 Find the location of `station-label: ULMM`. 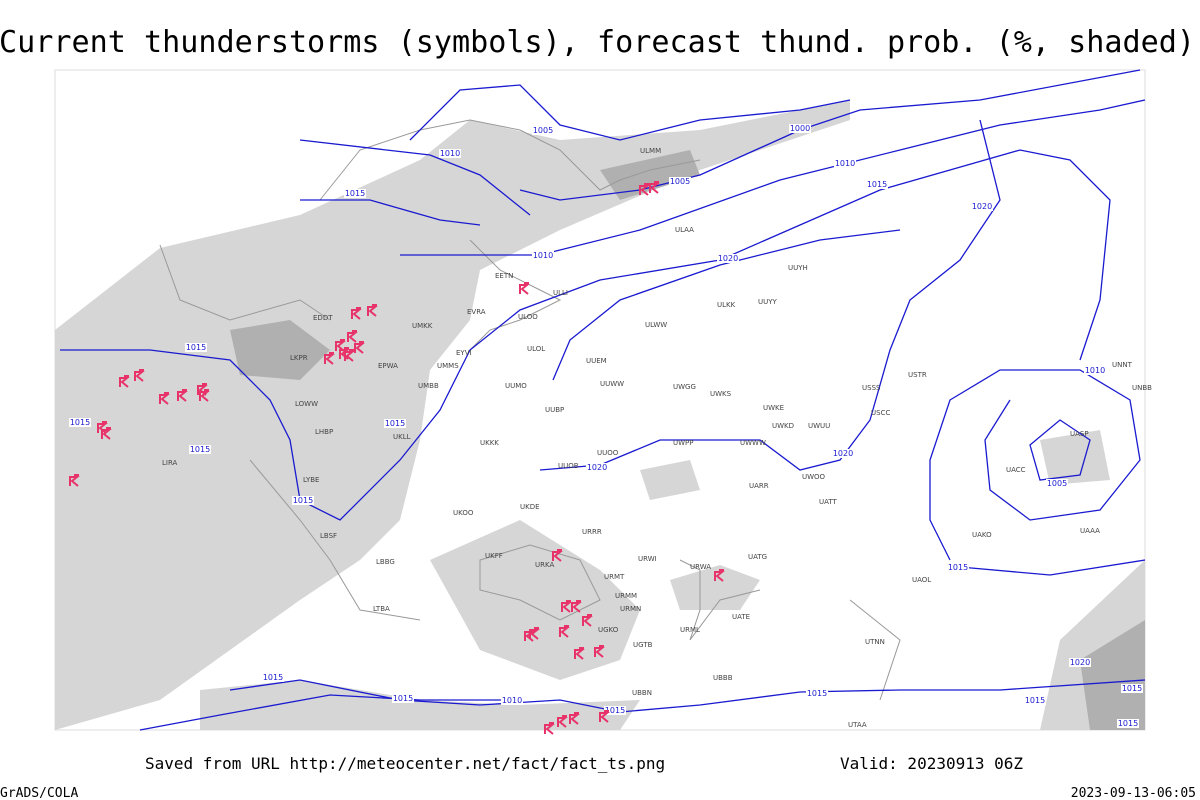

station-label: ULMM is located at coordinates (650, 151).